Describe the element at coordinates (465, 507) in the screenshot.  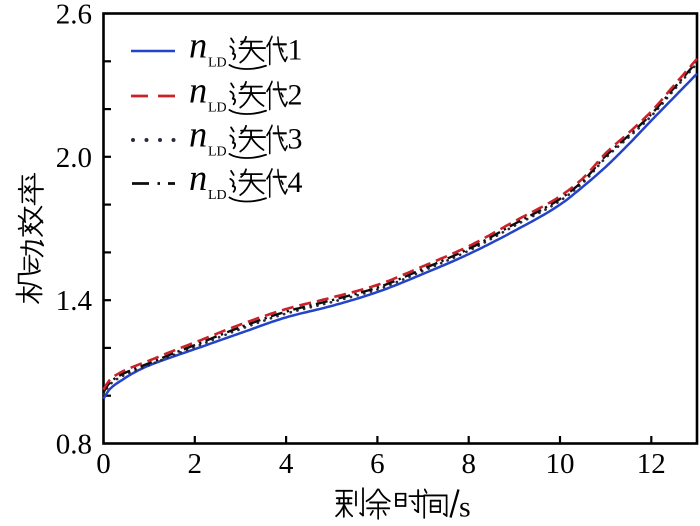
I see `svg-text: s` at that location.